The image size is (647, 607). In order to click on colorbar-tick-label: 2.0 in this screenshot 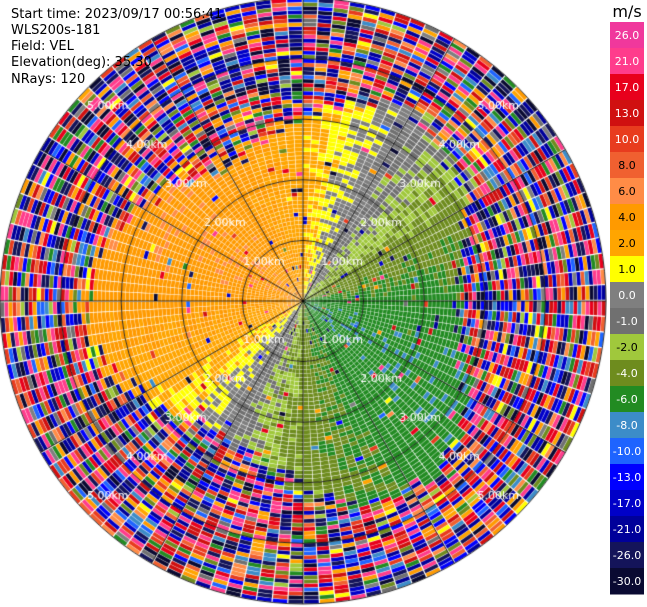, I will do `click(627, 243)`.